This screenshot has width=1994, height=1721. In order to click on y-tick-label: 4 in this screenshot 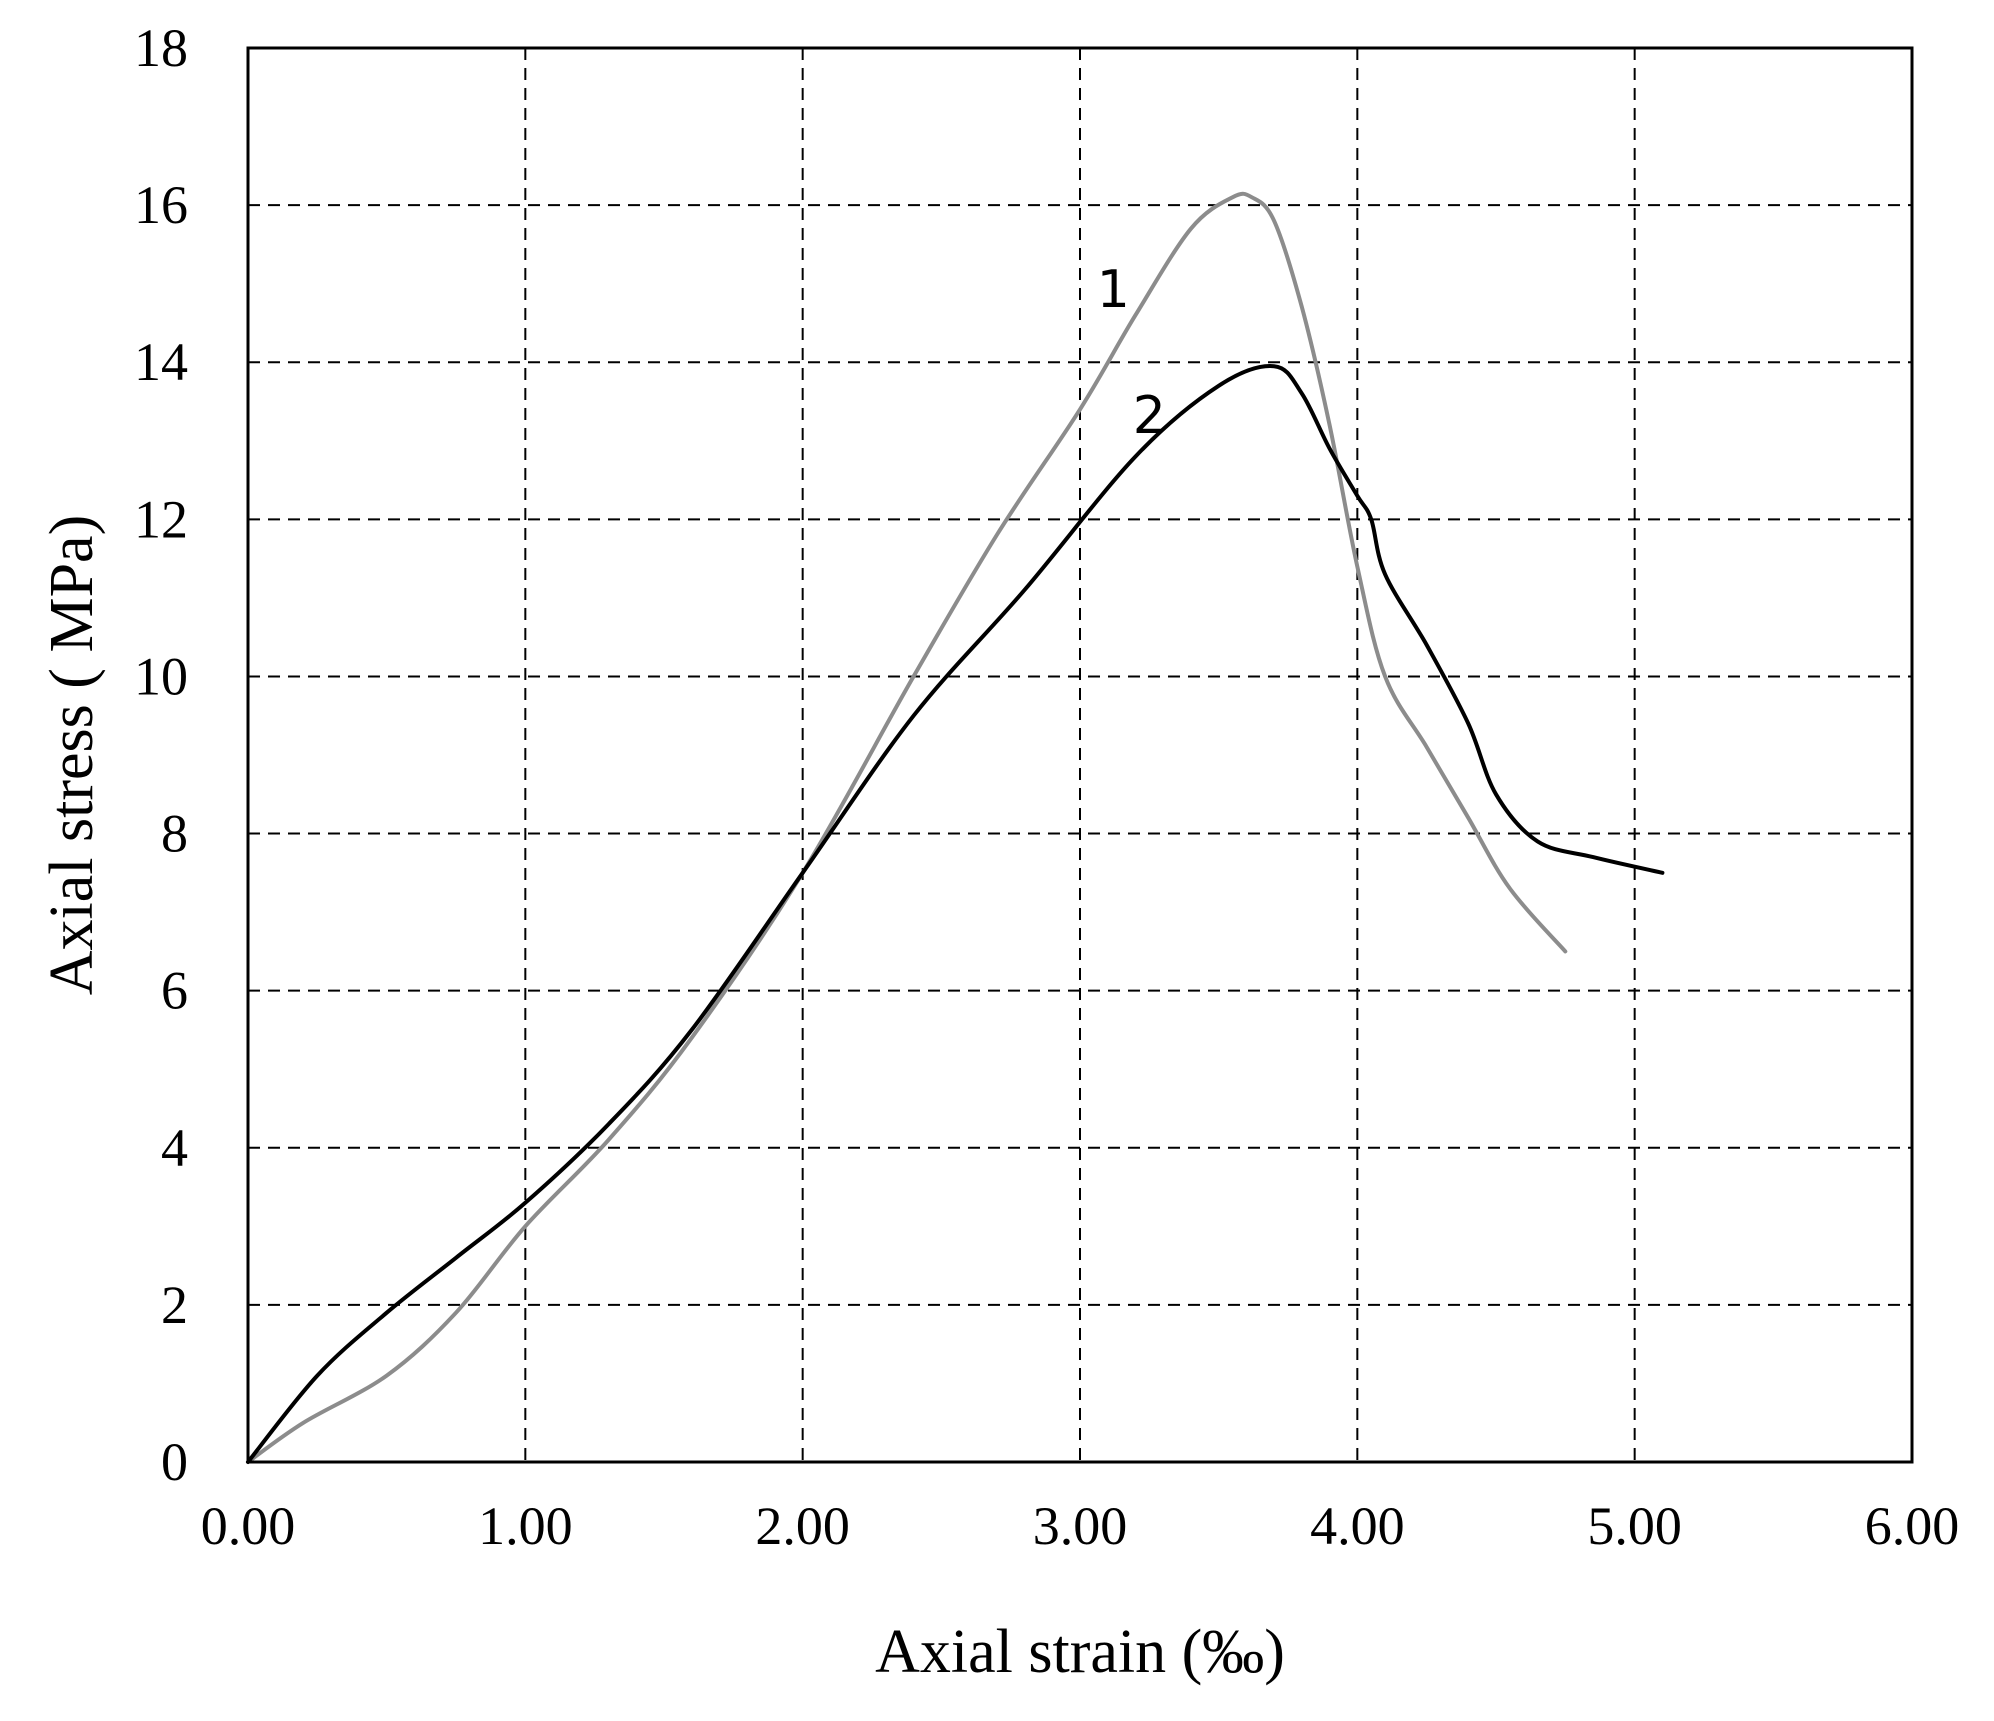, I will do `click(174, 1148)`.